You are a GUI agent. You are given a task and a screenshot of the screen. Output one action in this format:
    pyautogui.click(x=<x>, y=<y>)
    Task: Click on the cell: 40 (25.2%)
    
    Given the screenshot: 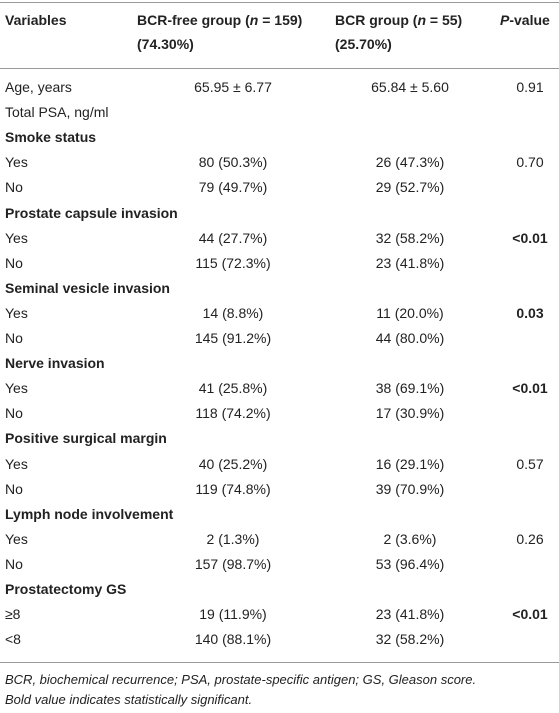 What is the action you would take?
    pyautogui.click(x=233, y=463)
    